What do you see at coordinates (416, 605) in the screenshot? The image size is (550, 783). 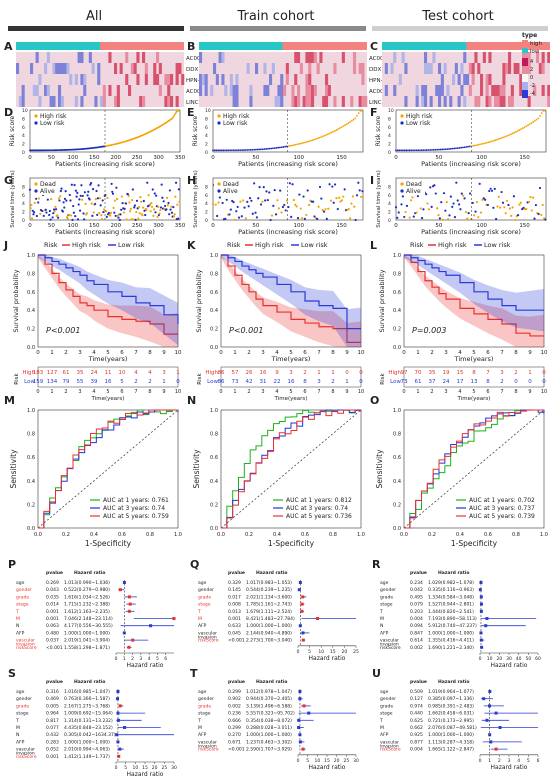 I see `pvalue-cell: 0.079` at bounding box center [416, 605].